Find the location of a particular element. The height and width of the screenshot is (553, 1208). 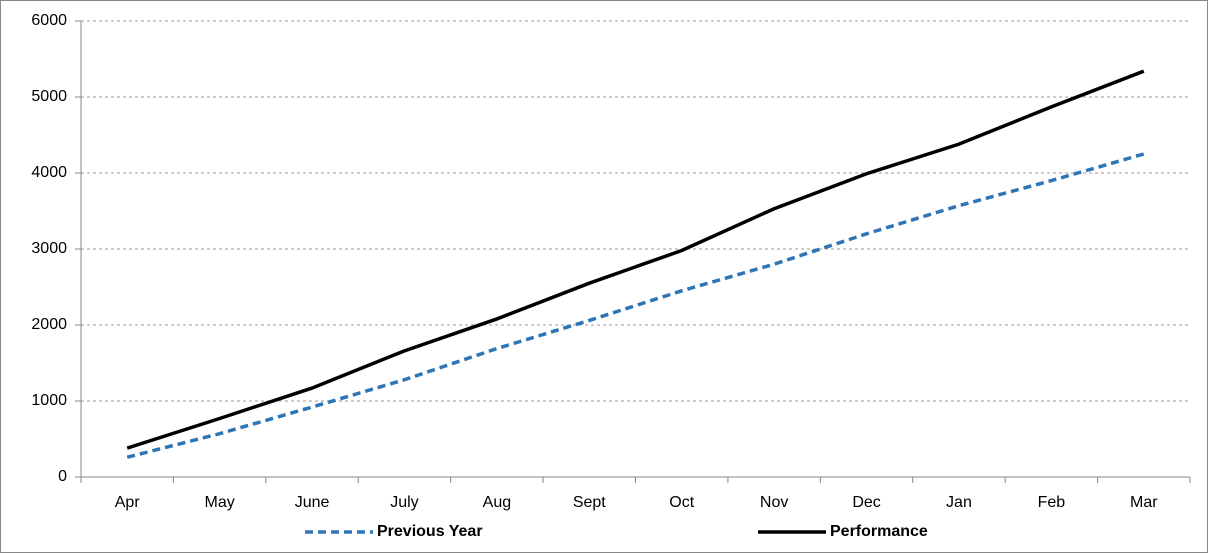

x-tick-label: Dec is located at coordinates (866, 502).